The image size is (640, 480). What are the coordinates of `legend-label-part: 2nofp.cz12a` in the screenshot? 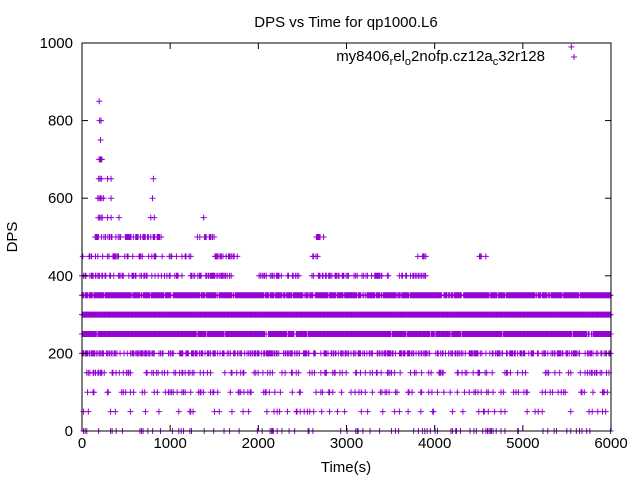 It's located at (452, 56).